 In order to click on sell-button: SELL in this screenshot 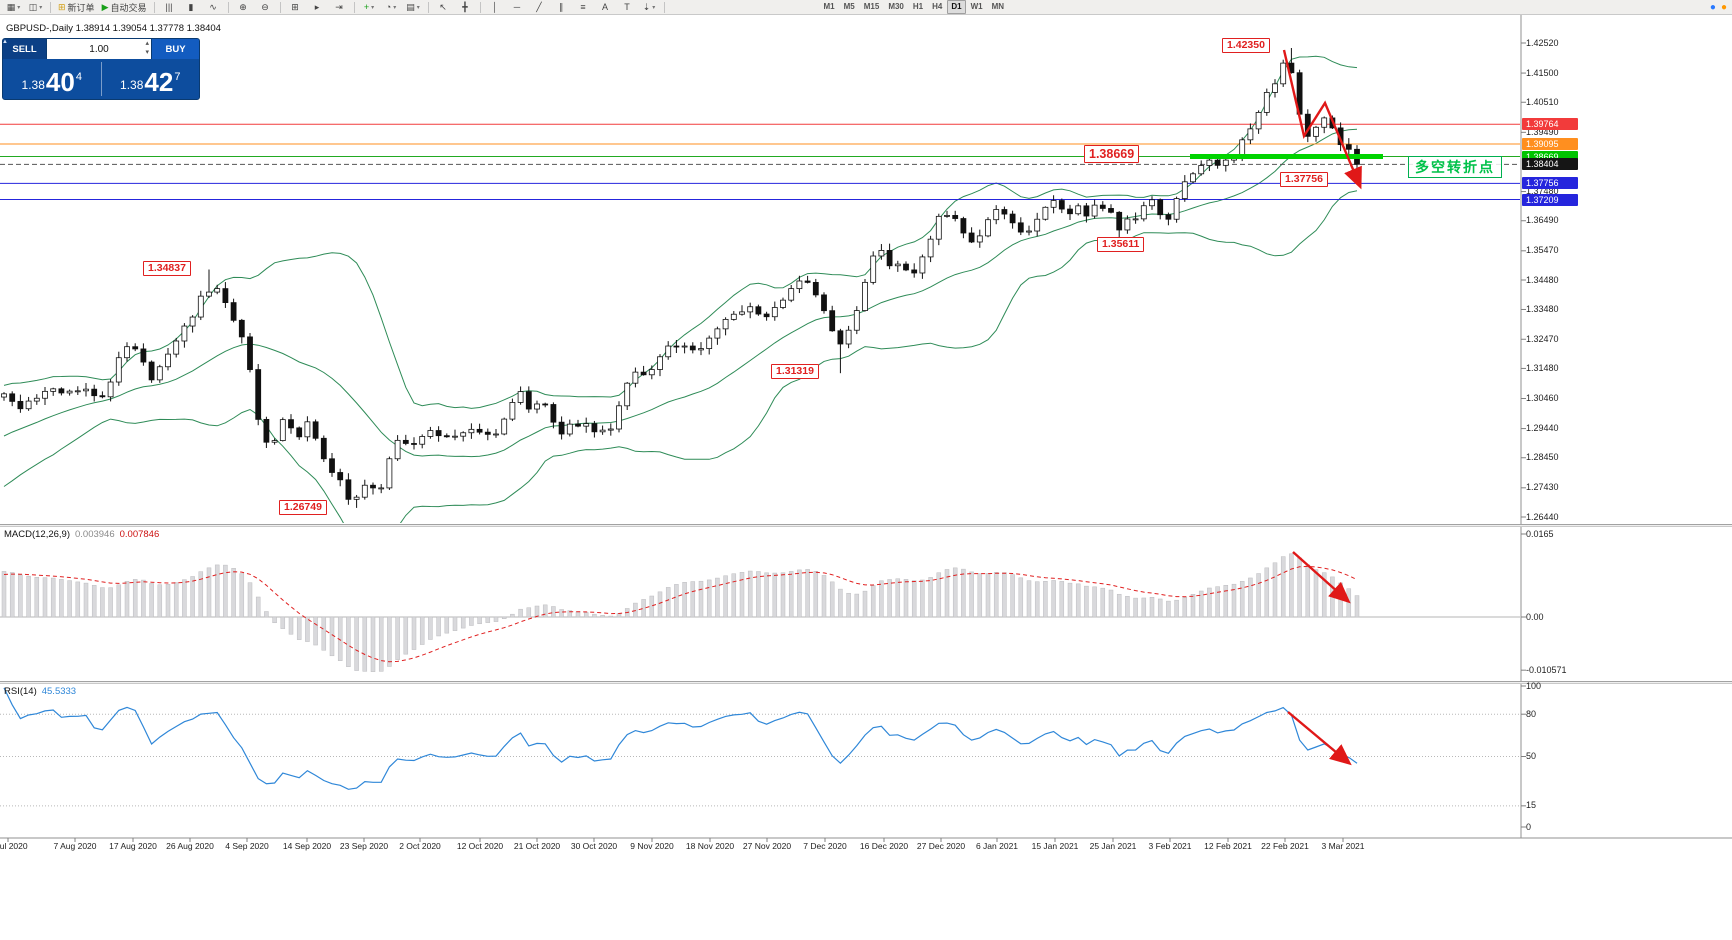, I will do `click(25, 49)`.